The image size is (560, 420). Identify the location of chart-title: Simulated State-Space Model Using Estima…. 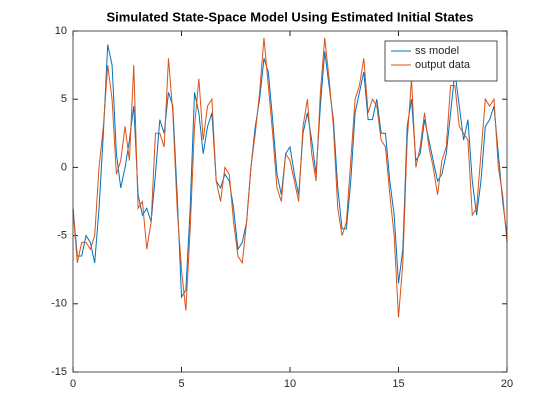
(290, 16).